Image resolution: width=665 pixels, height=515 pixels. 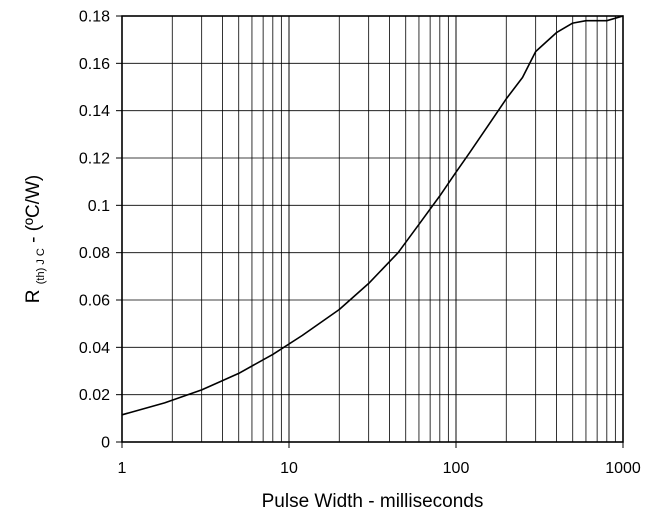 I want to click on y-axis-label-subscript: (th) J C, so click(x=41, y=266).